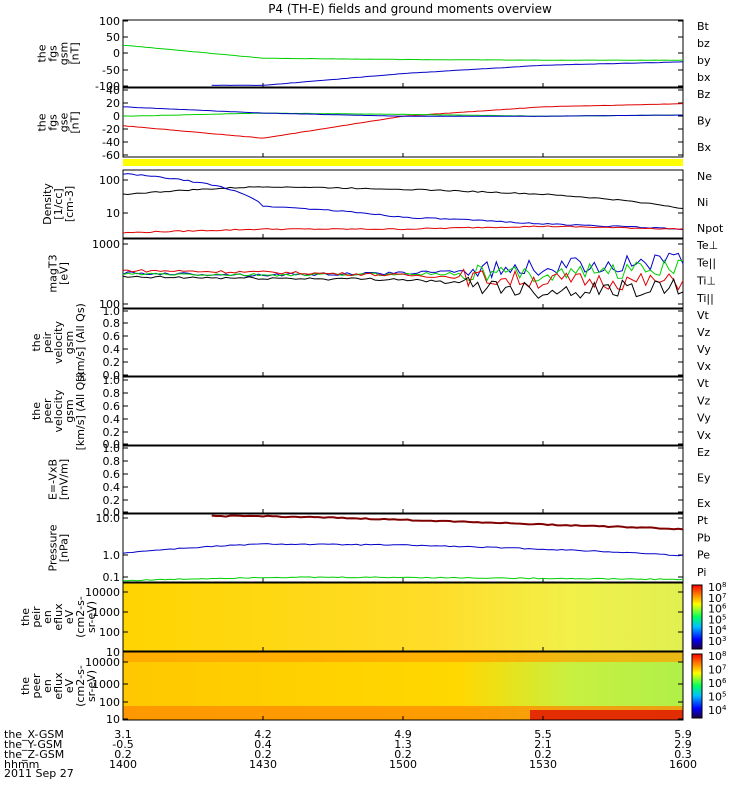 The width and height of the screenshot is (750, 800). Describe the element at coordinates (717, 641) in the screenshot. I see `colorbar-label: 10³` at that location.